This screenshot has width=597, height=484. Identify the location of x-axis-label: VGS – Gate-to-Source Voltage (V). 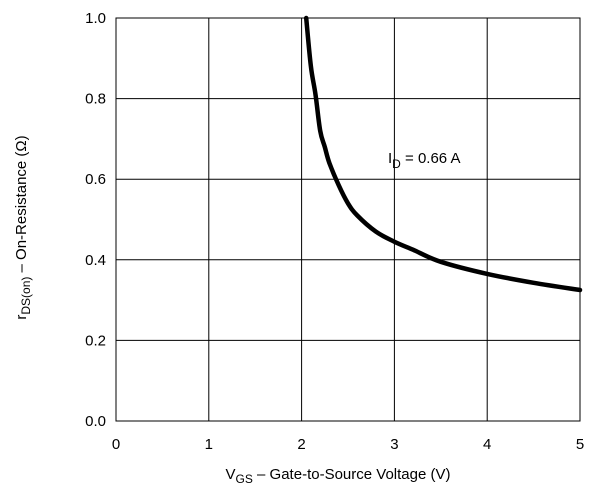
(338, 475).